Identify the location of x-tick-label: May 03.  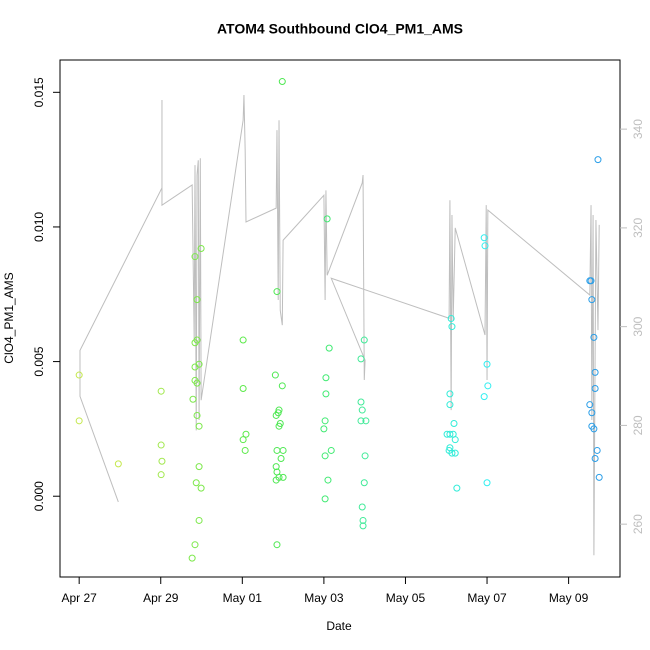
(324, 598).